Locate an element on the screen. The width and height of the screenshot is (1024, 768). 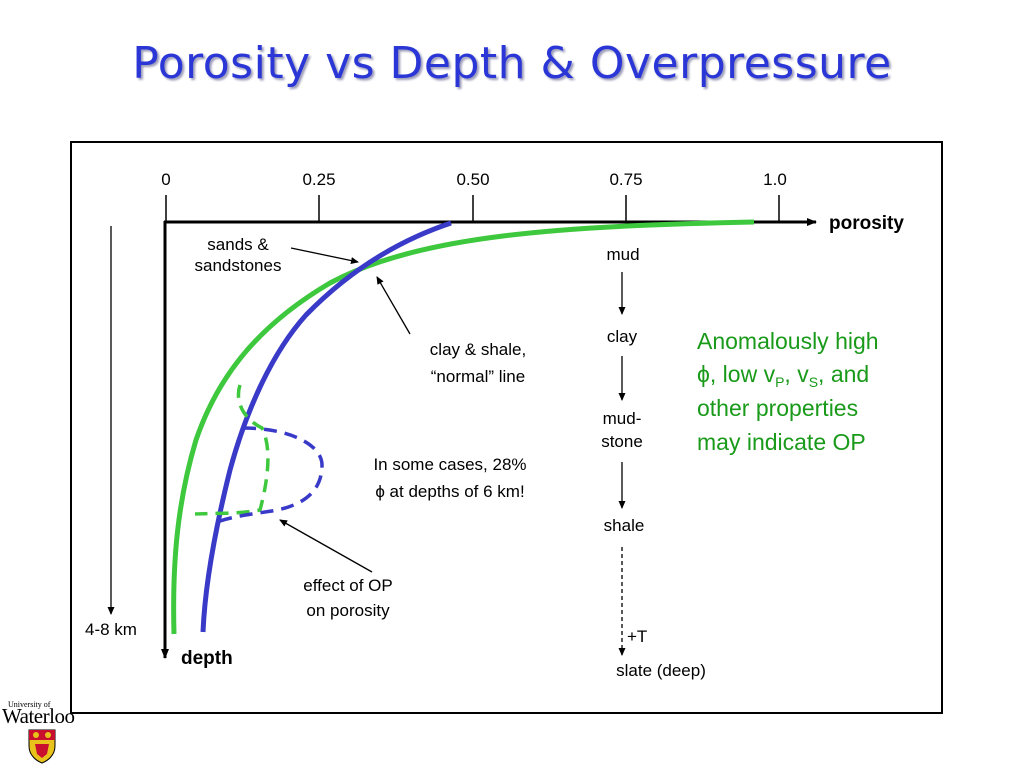
sands-pointer-arrow is located at coordinates (324, 255).